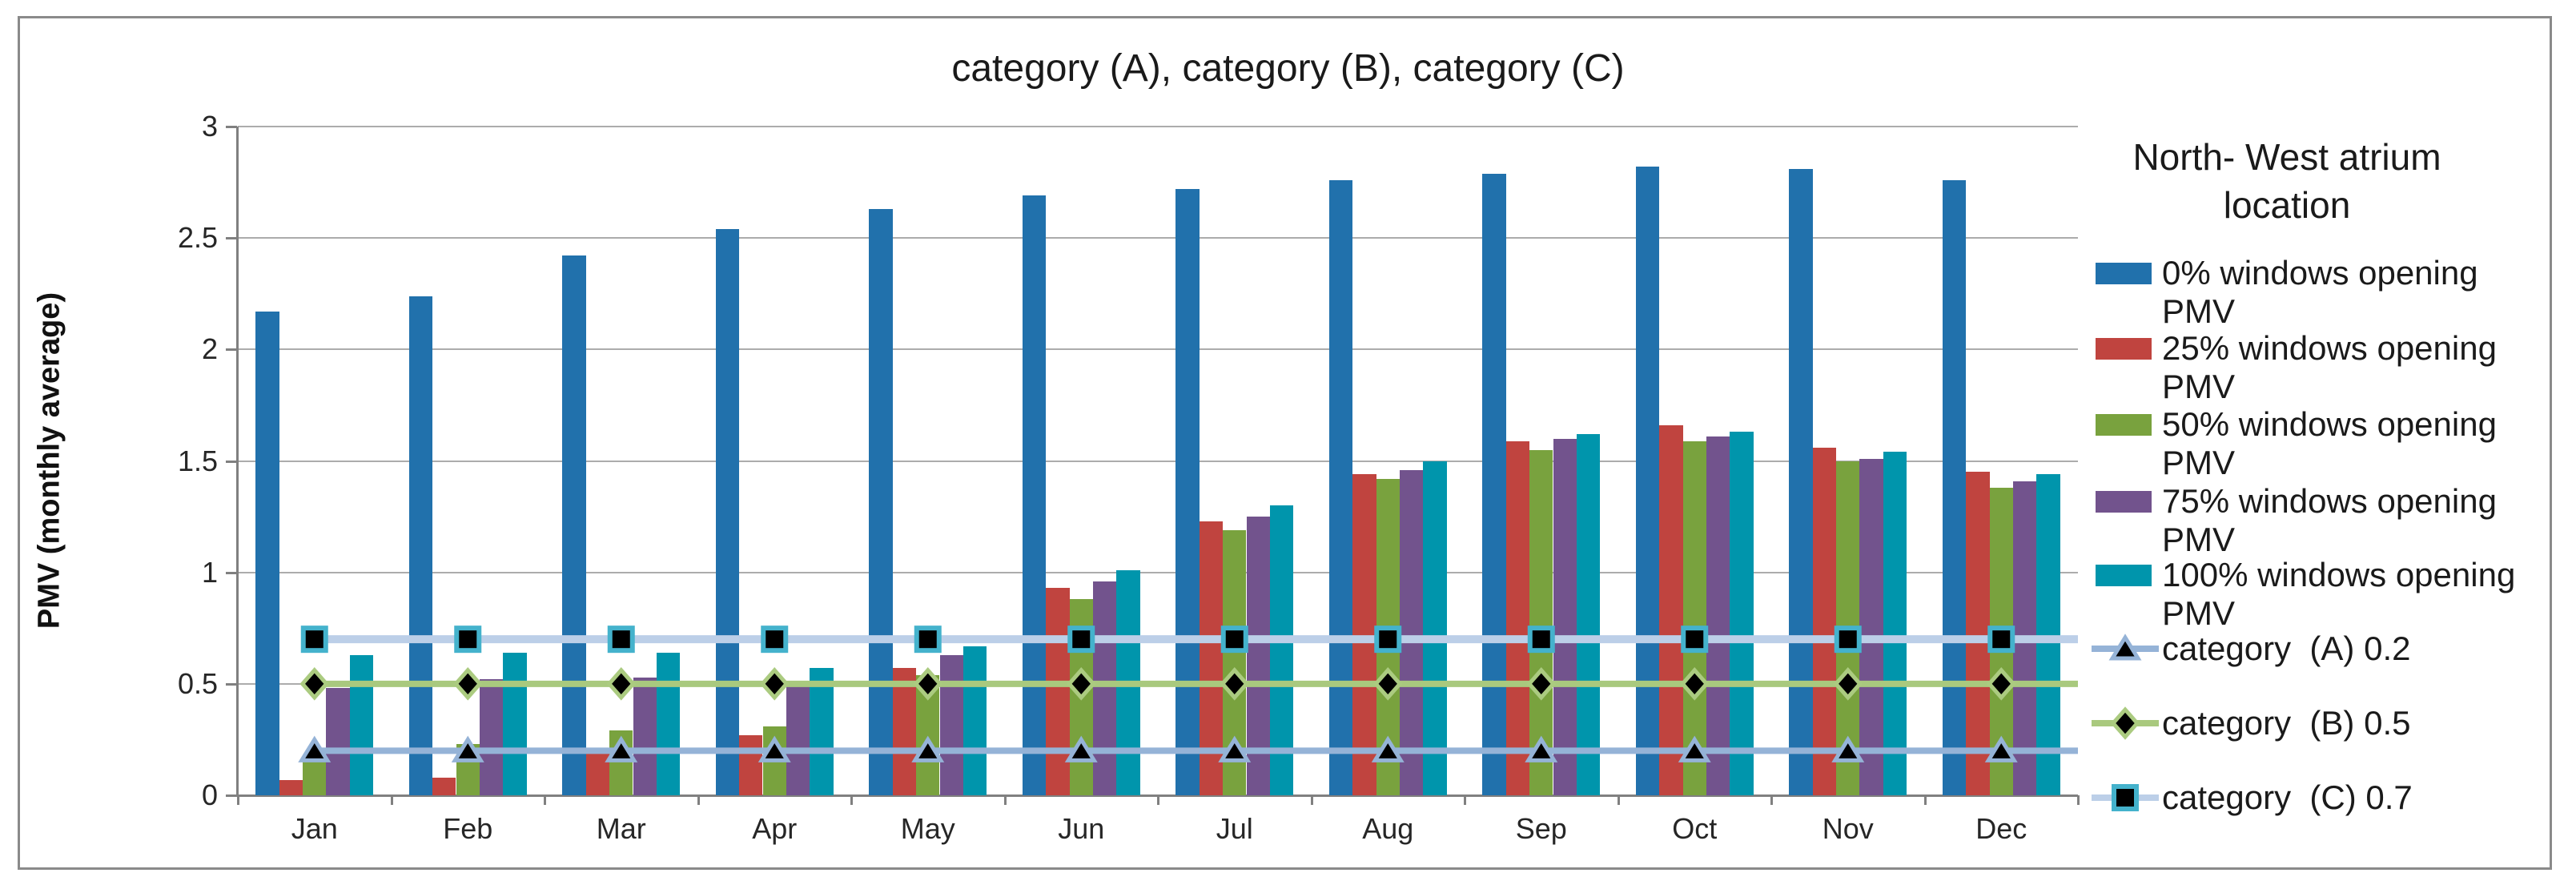  I want to click on bar-series3-Feb, so click(492, 737).